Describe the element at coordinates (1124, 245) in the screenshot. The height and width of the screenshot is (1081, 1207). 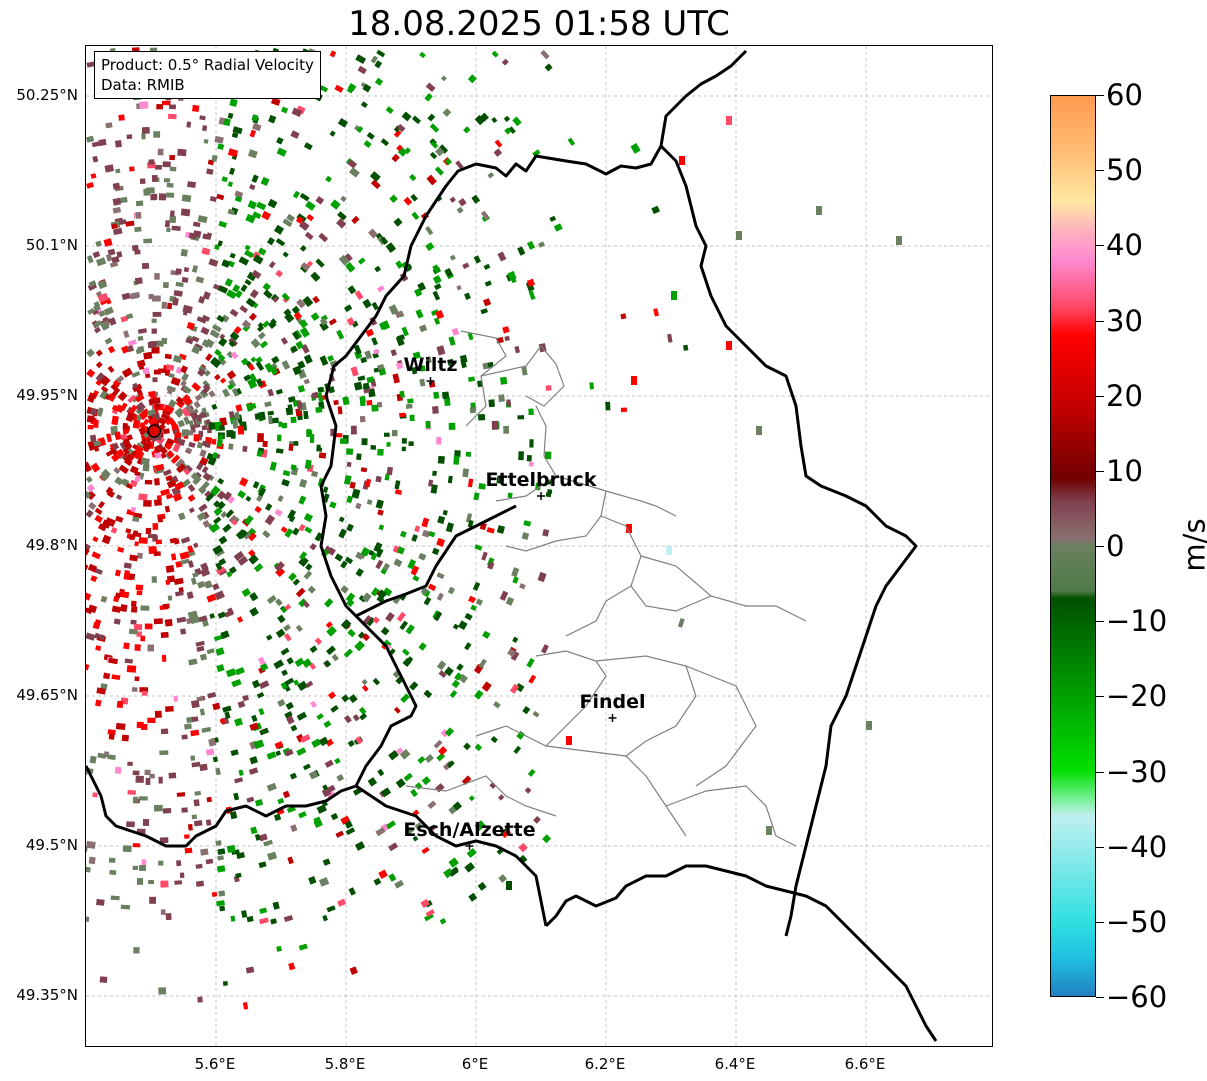
I see `colorbar-tick-label: 40` at that location.